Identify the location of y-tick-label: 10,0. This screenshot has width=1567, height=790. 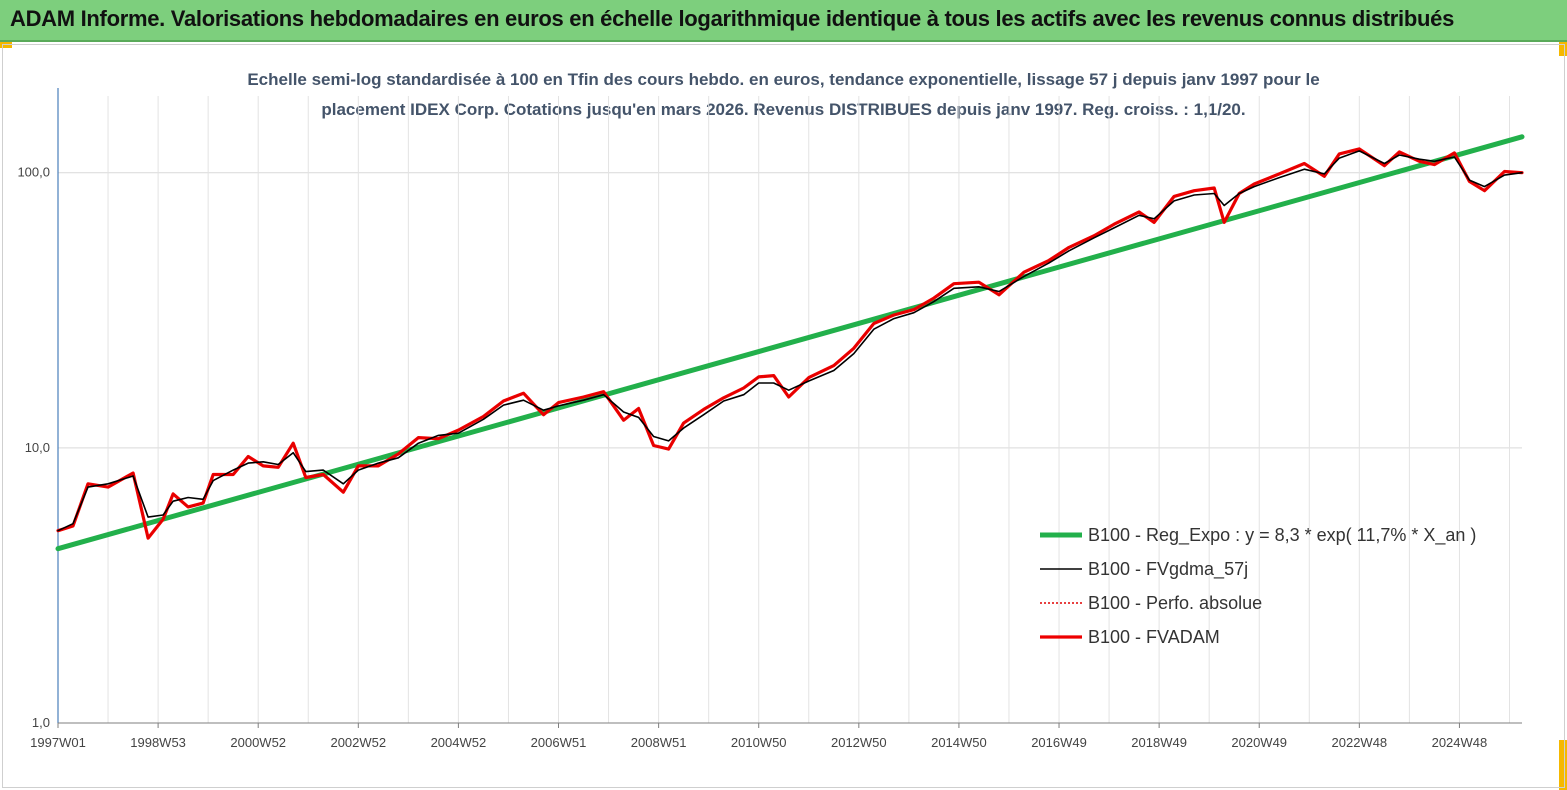
(37, 447).